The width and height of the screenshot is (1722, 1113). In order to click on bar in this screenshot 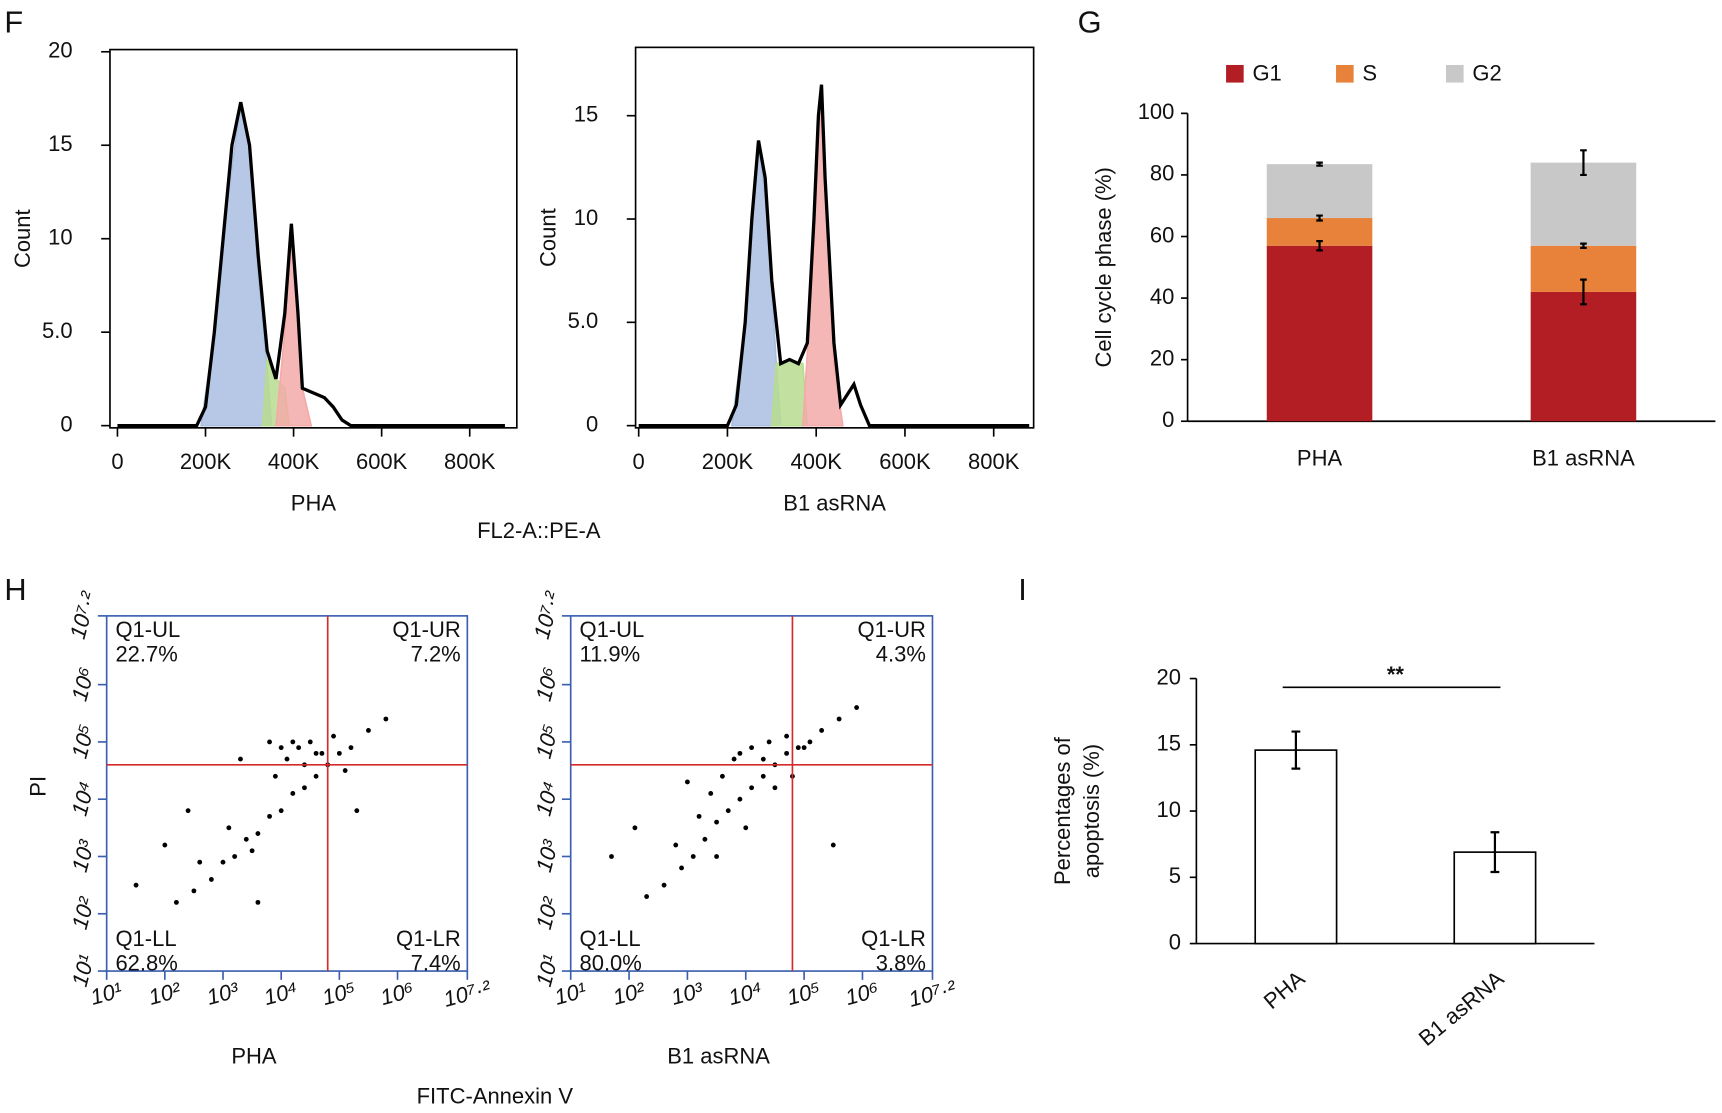, I will do `click(1296, 847)`.